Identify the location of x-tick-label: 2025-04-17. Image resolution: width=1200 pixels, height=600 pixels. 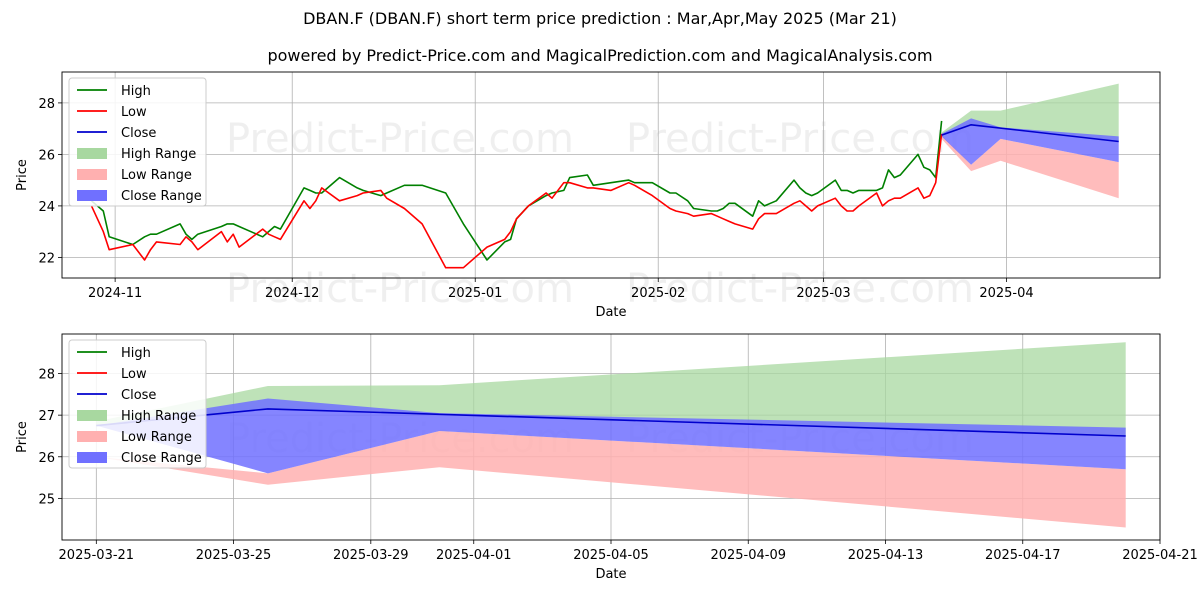
(1023, 555).